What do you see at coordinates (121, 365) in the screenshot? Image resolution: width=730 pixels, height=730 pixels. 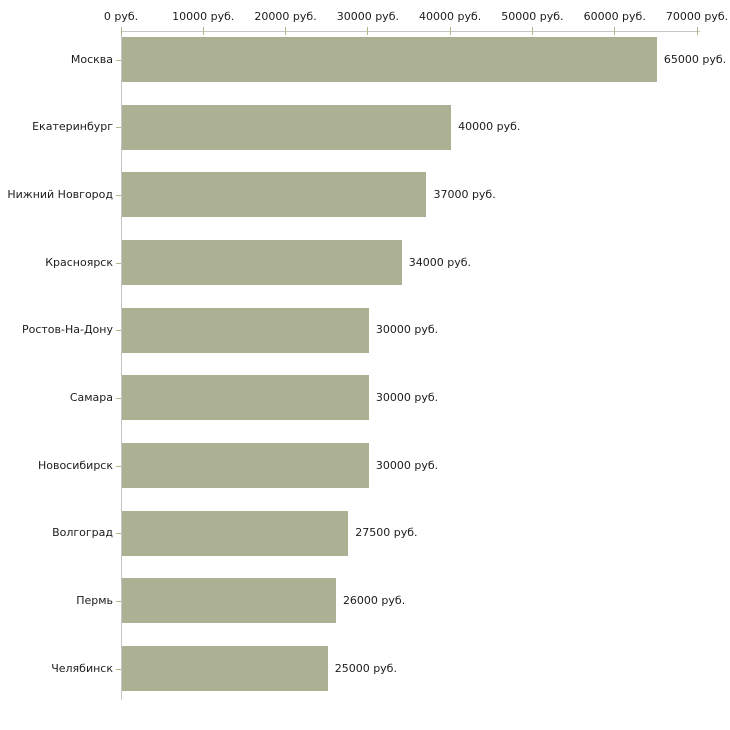 I see `y-axis-line` at bounding box center [121, 365].